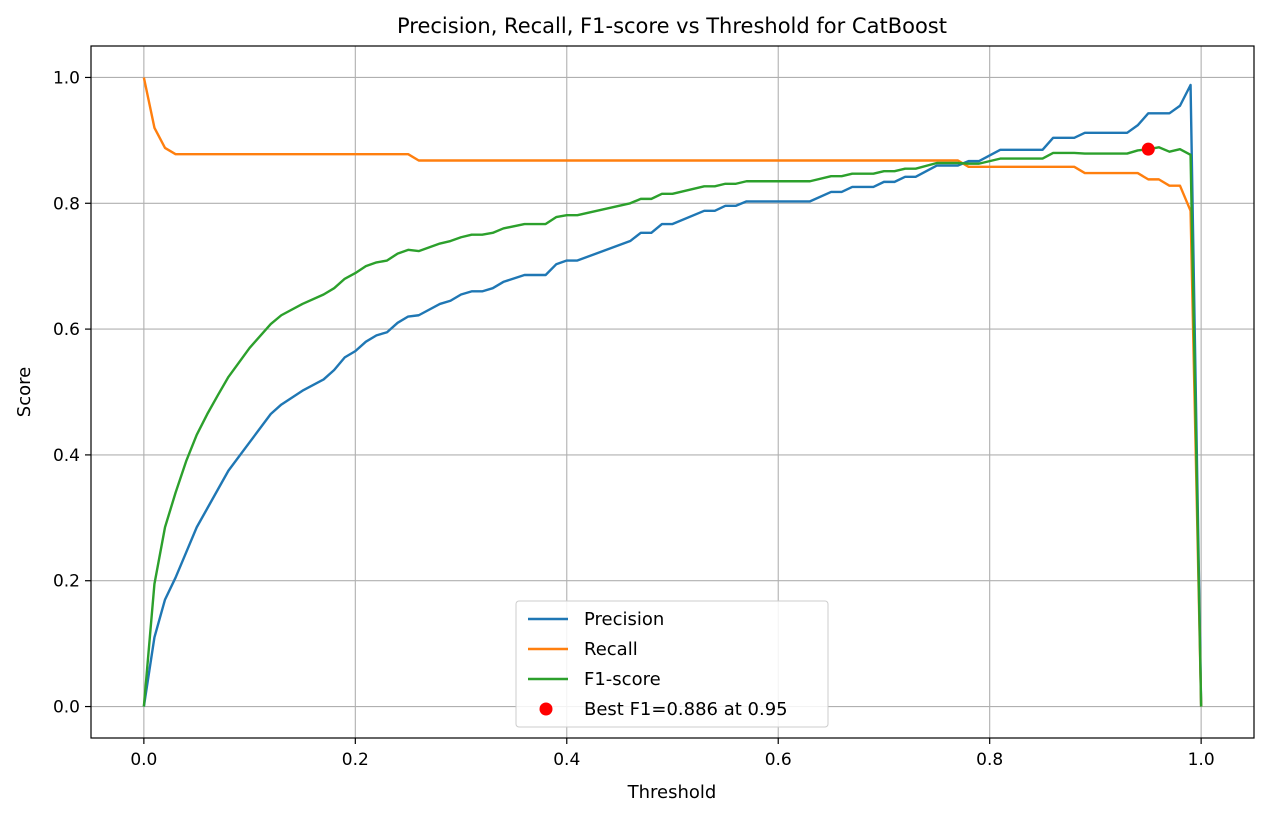 The width and height of the screenshot is (1268, 817). I want to click on y-tick-label: 0.4, so click(66, 456).